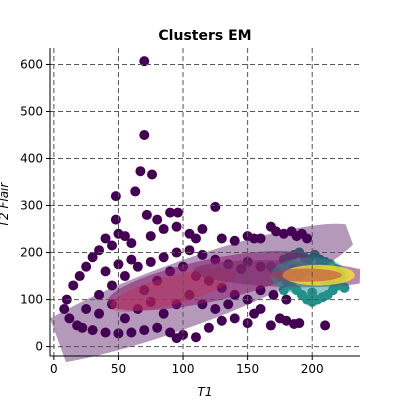  I want to click on chart-title: Clusters EM, so click(204, 36).